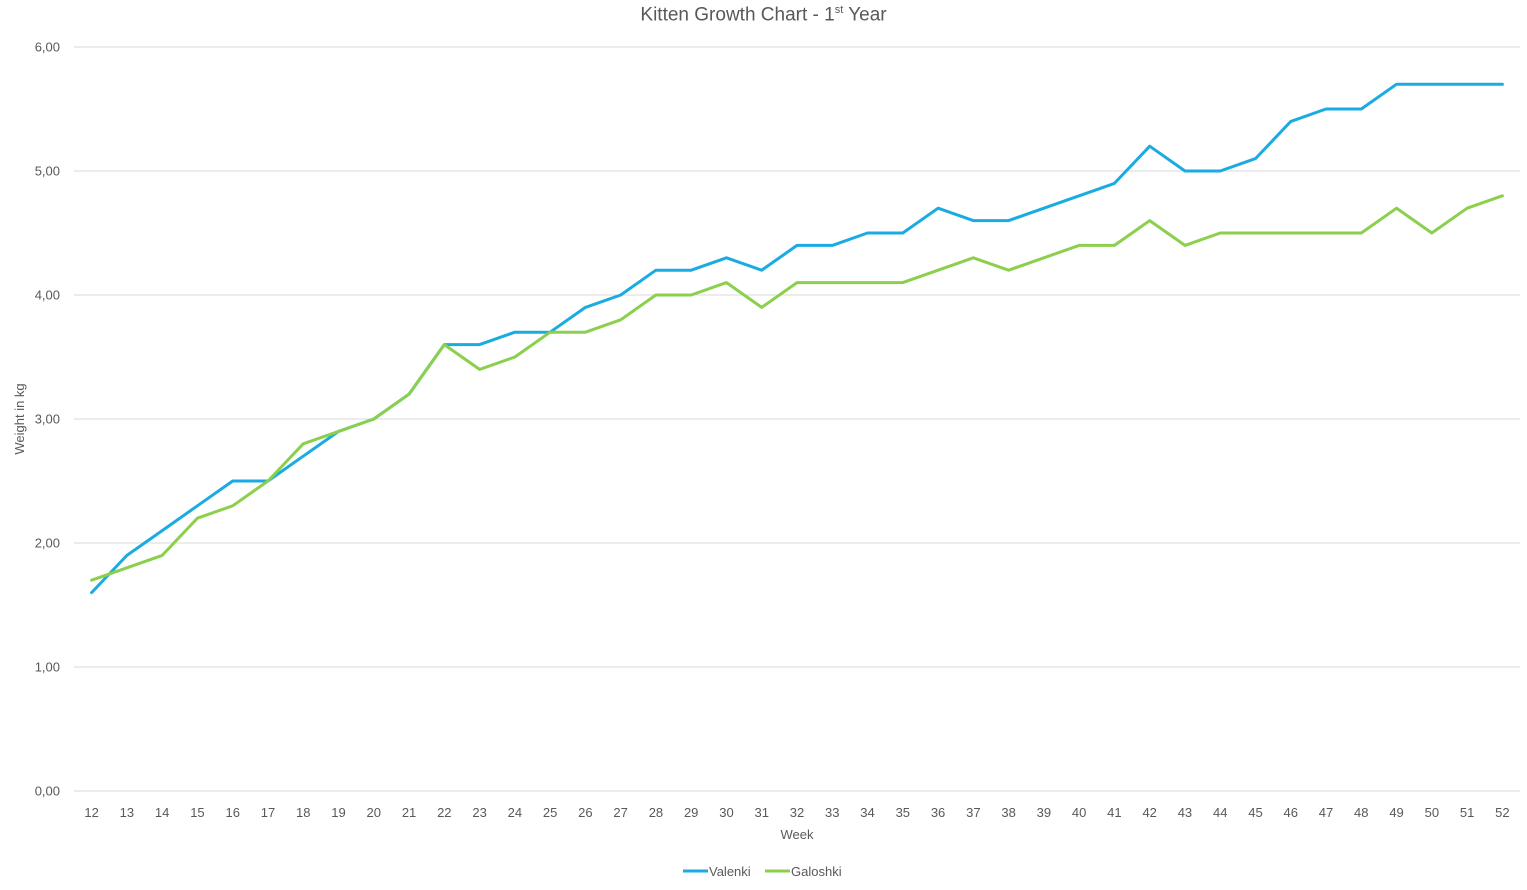 The width and height of the screenshot is (1527, 890). What do you see at coordinates (515, 812) in the screenshot?
I see `x-tick-label: 24` at bounding box center [515, 812].